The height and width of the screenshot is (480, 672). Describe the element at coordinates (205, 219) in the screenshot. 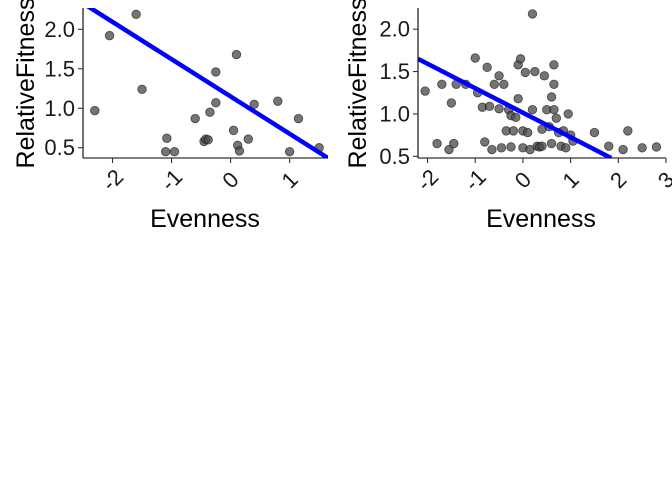

I see `chart-left-x-axis-title: Evenness` at that location.